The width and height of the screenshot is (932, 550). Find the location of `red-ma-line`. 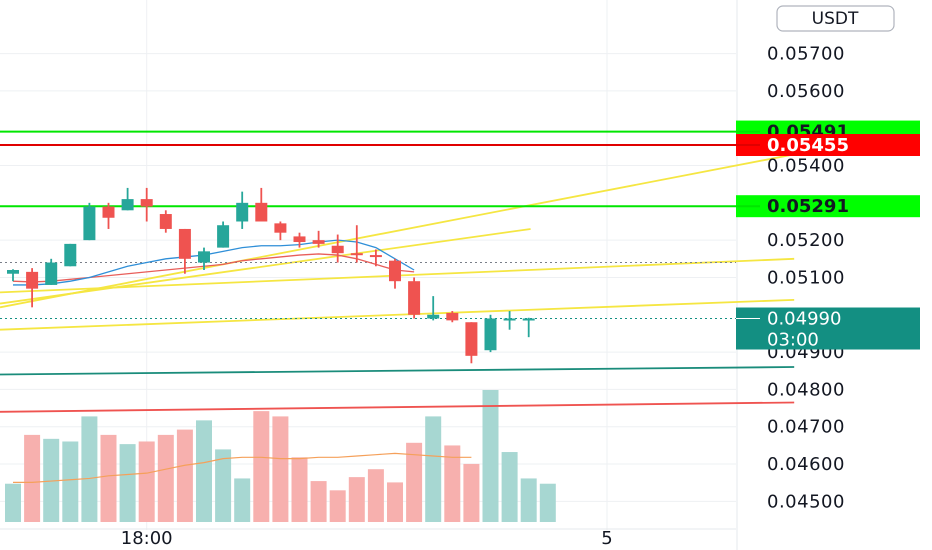

red-ma-line is located at coordinates (213, 268).